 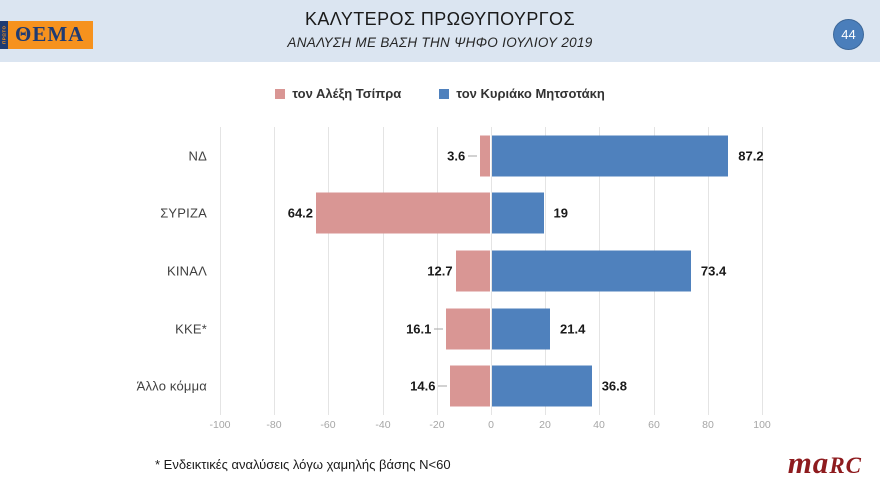 I want to click on chart-subtitle: ΑΝΑΛΥΣΗ ΜΕ ΒΑΣΗ ΤΗΝ ΨΗΦΟ ΙΟΥΛΙΟΥ 2019, so click(x=440, y=42).